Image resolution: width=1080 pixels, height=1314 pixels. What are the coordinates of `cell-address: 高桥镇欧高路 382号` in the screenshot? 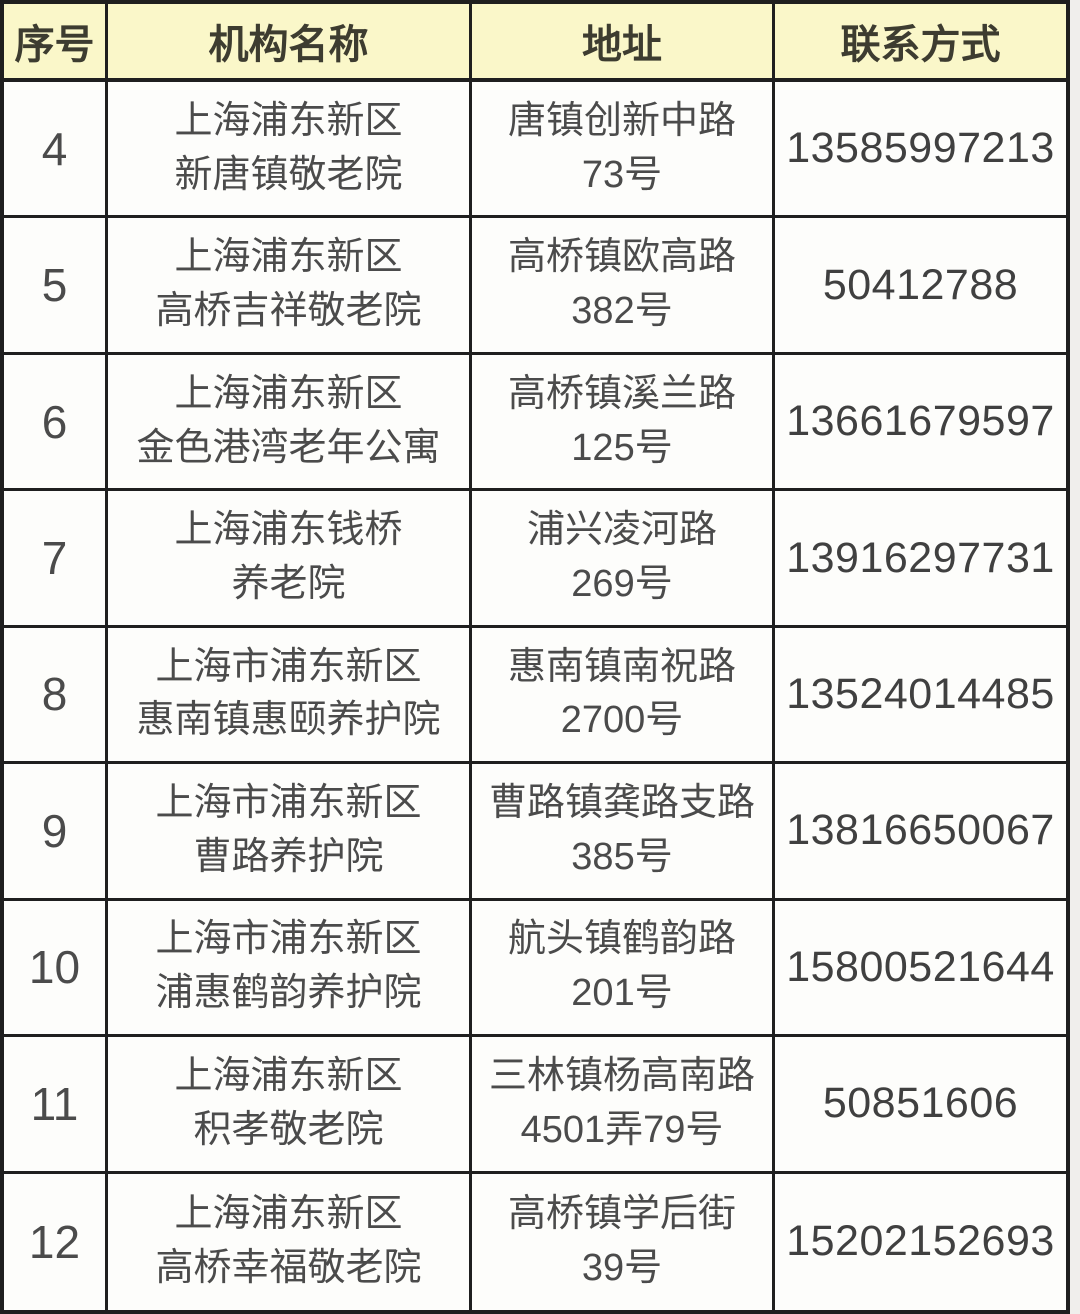 It's located at (623, 286).